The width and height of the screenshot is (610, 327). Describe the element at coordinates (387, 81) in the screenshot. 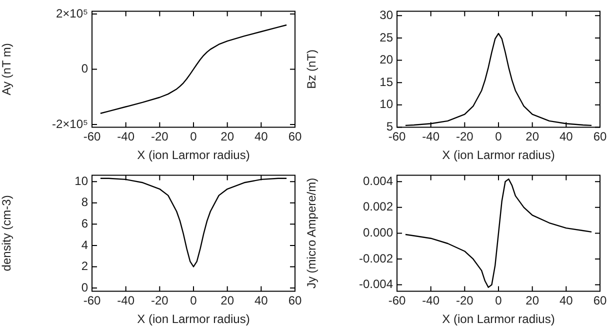

I see `y-tick-label: 15` at that location.